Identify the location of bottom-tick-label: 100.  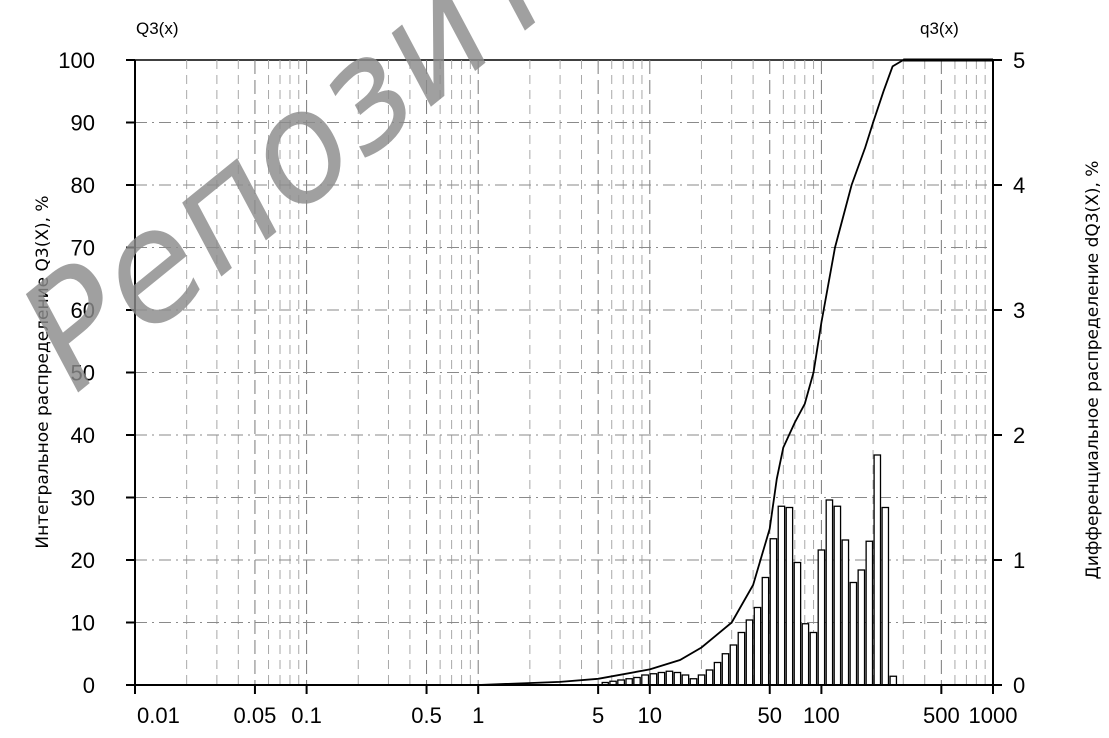
(821, 715).